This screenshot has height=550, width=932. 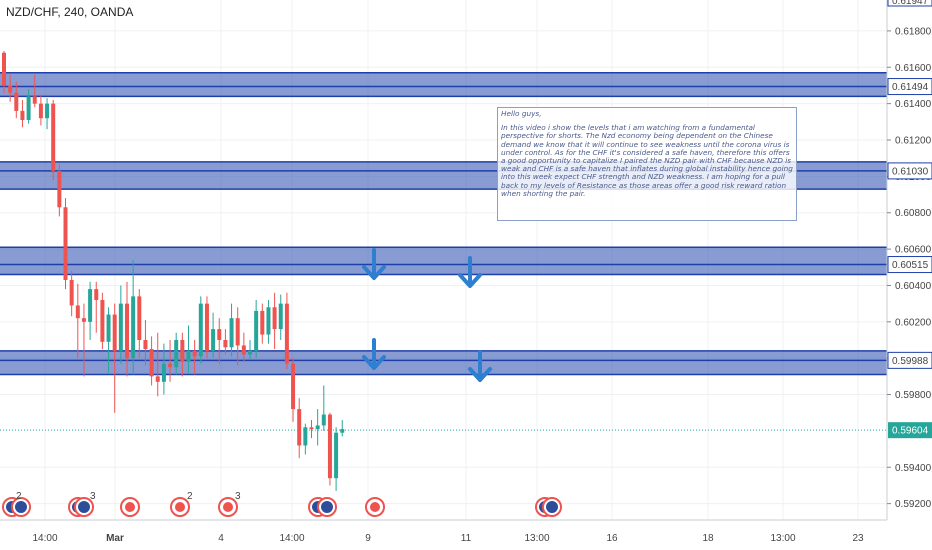 What do you see at coordinates (913, 504) in the screenshot?
I see `price-tick-label: 0.59200` at bounding box center [913, 504].